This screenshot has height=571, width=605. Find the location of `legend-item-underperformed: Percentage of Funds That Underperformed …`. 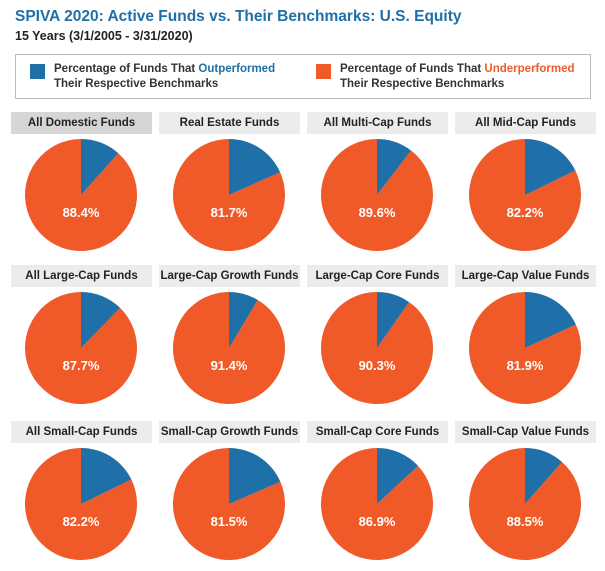

legend-item-underperformed: Percentage of Funds That Underperformed … is located at coordinates (445, 77).